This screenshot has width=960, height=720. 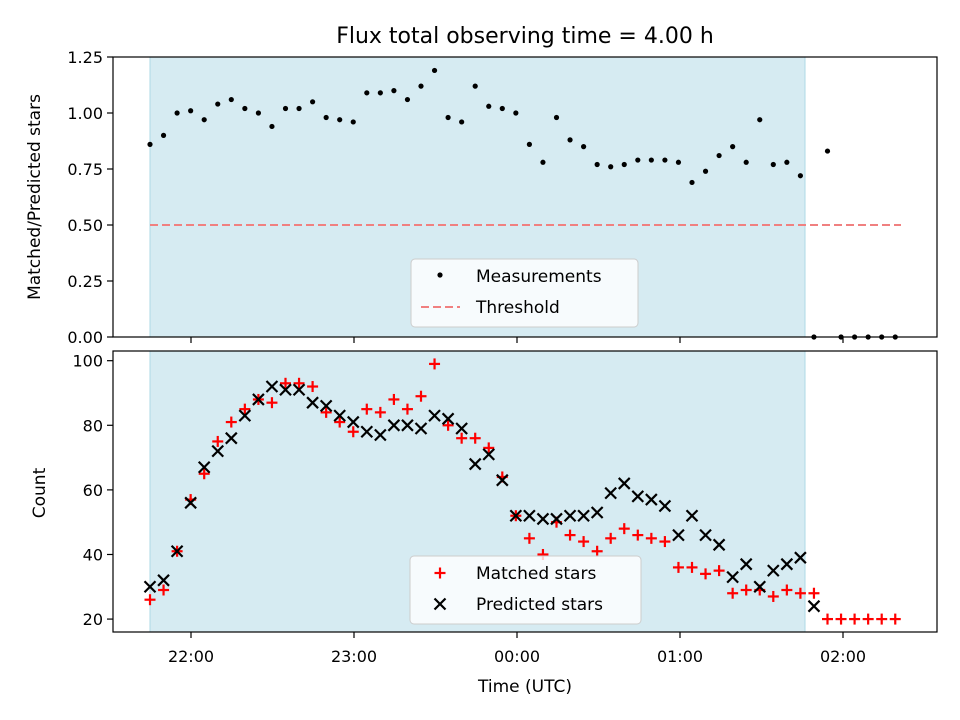 What do you see at coordinates (93, 425) in the screenshot?
I see `bottom-y-tick-label: 80` at bounding box center [93, 425].